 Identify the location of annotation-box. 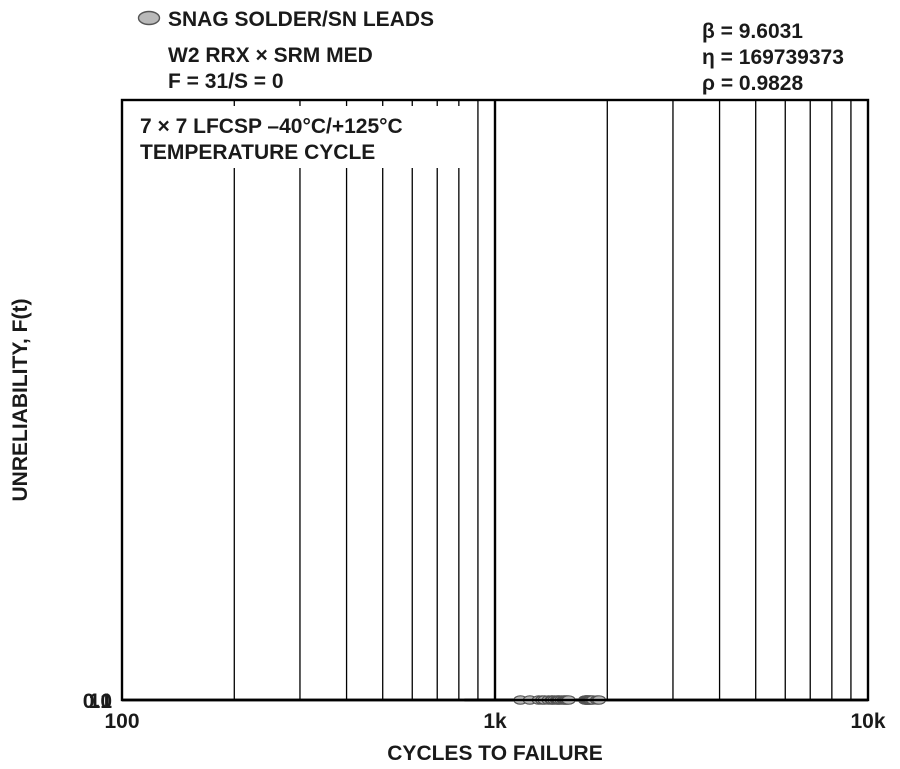
(296, 137).